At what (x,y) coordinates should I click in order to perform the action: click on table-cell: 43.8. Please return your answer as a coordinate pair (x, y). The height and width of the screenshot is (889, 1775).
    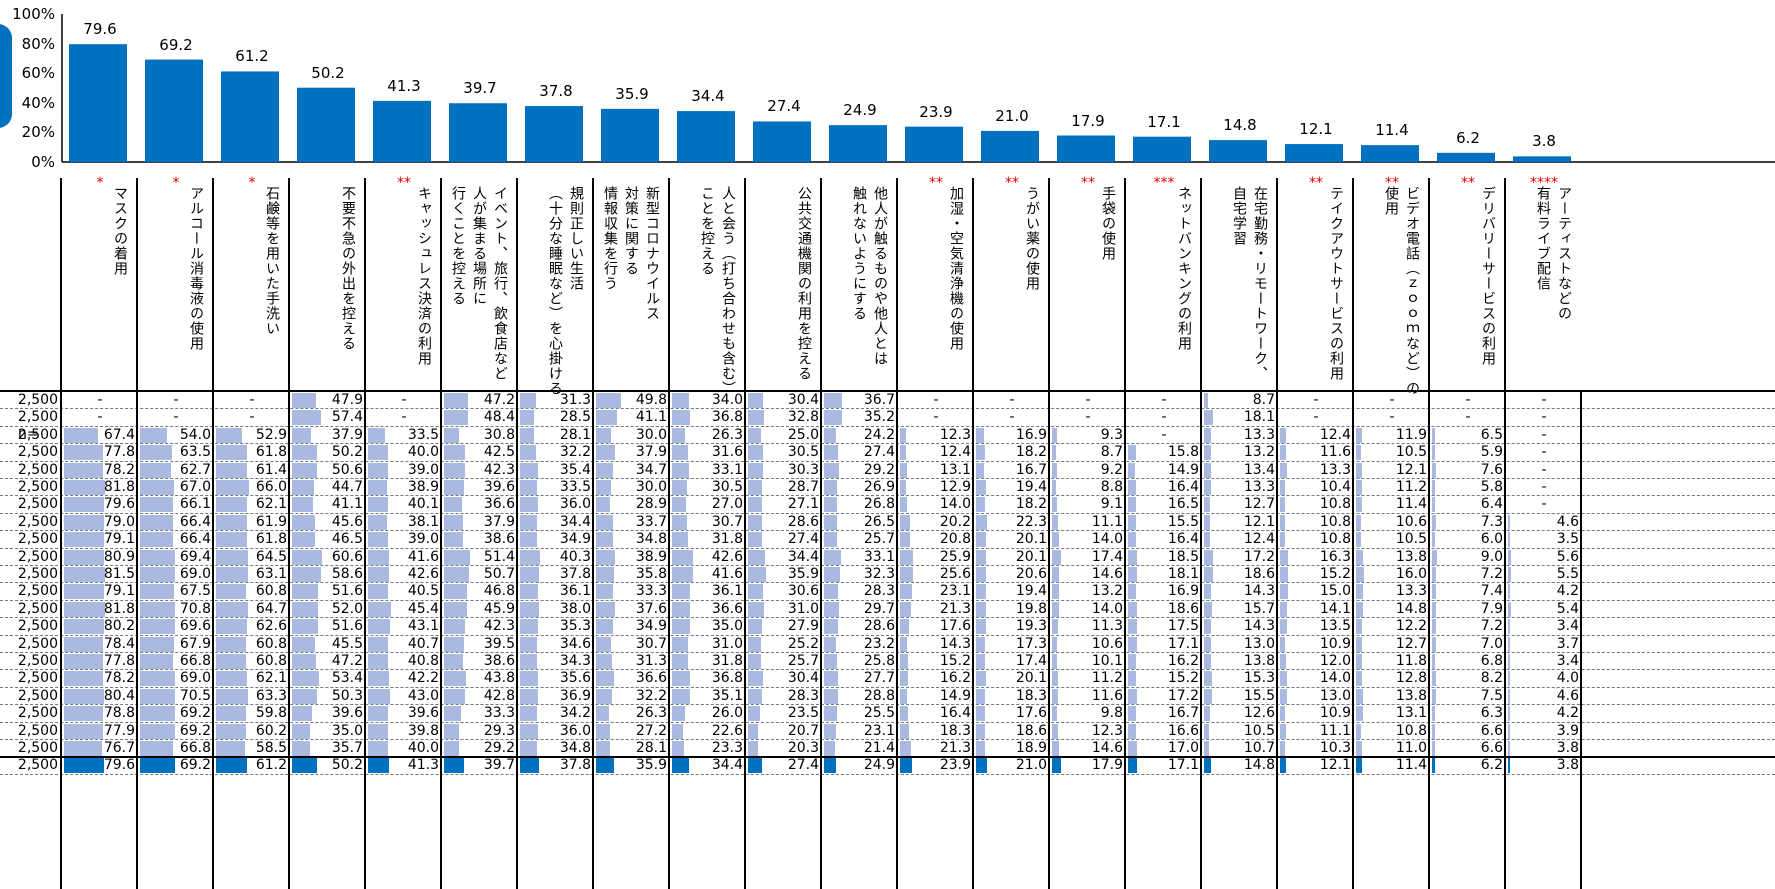
    Looking at the image, I should click on (480, 678).